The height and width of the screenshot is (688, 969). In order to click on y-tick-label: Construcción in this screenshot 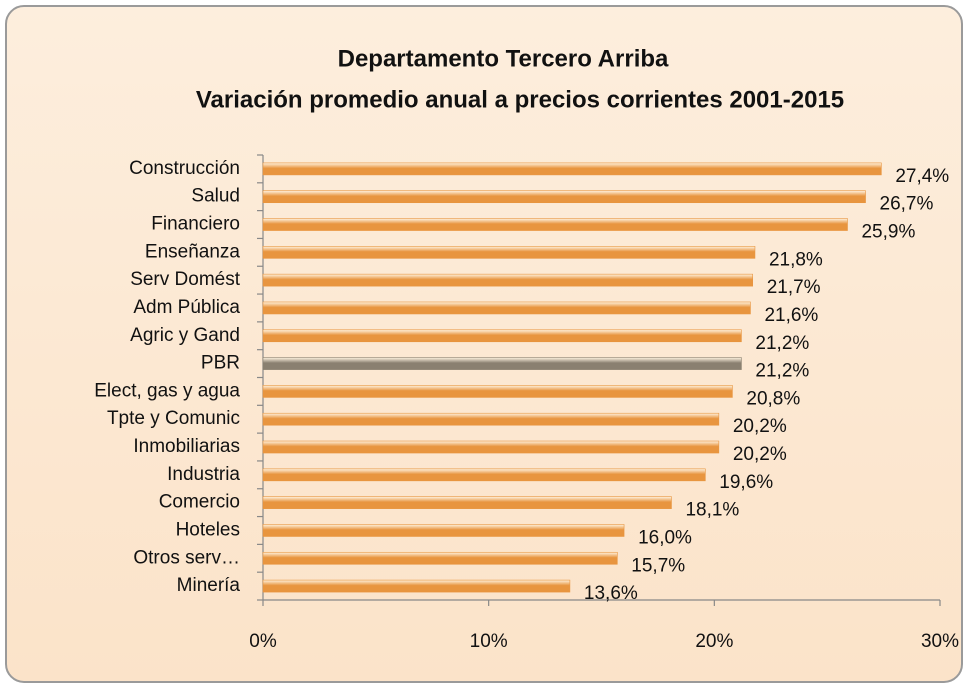, I will do `click(184, 168)`.